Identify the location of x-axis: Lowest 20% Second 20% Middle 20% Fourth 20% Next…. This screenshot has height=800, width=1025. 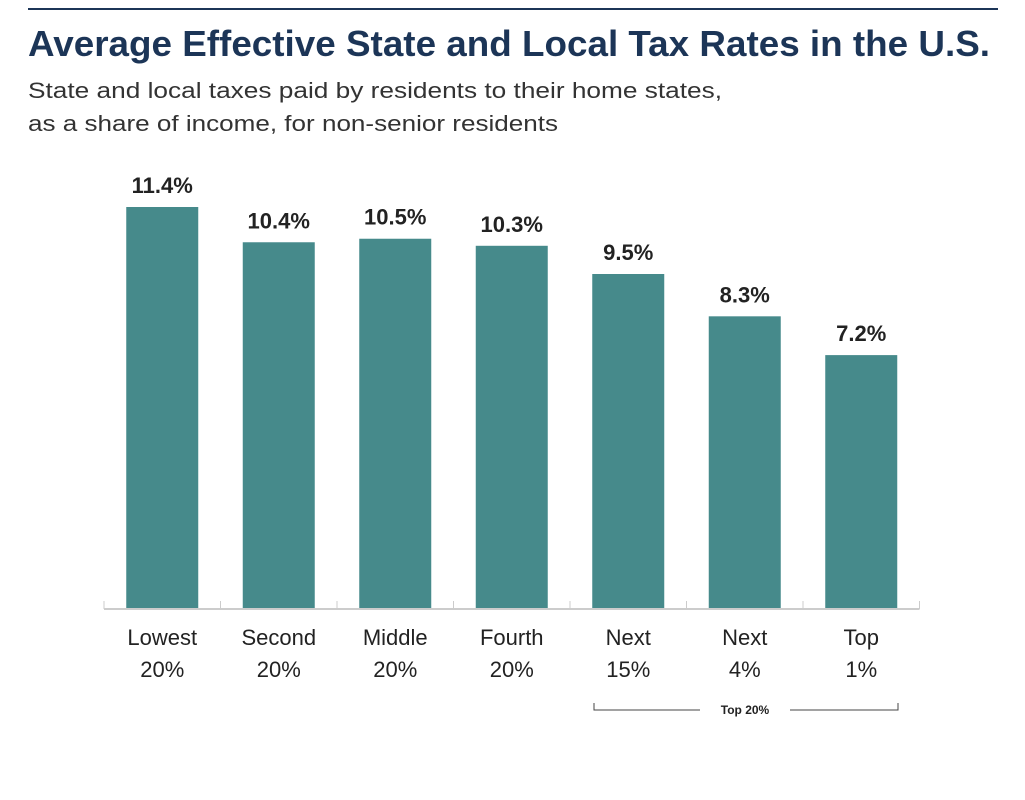
(511, 641).